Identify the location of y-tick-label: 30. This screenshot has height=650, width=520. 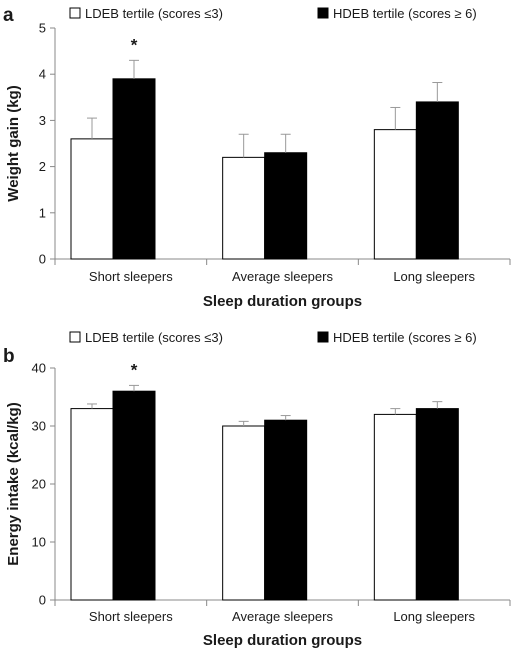
(39, 426).